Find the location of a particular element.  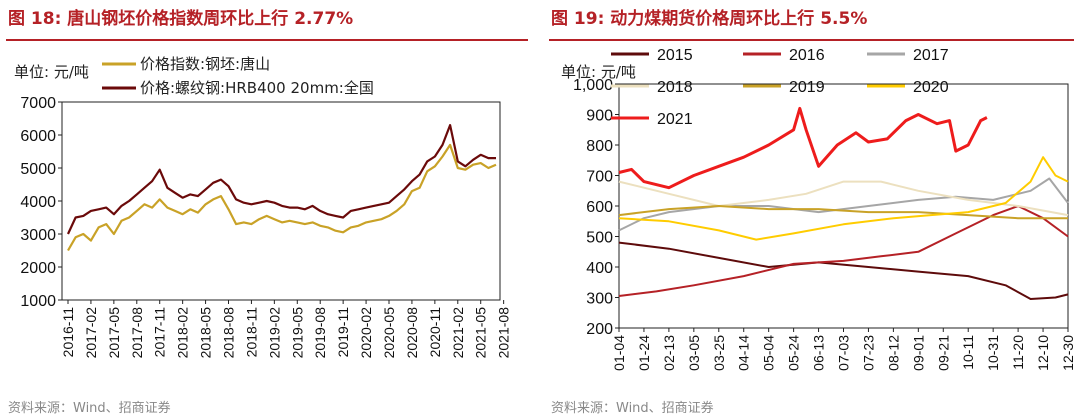

right-title-rule is located at coordinates (811, 40).